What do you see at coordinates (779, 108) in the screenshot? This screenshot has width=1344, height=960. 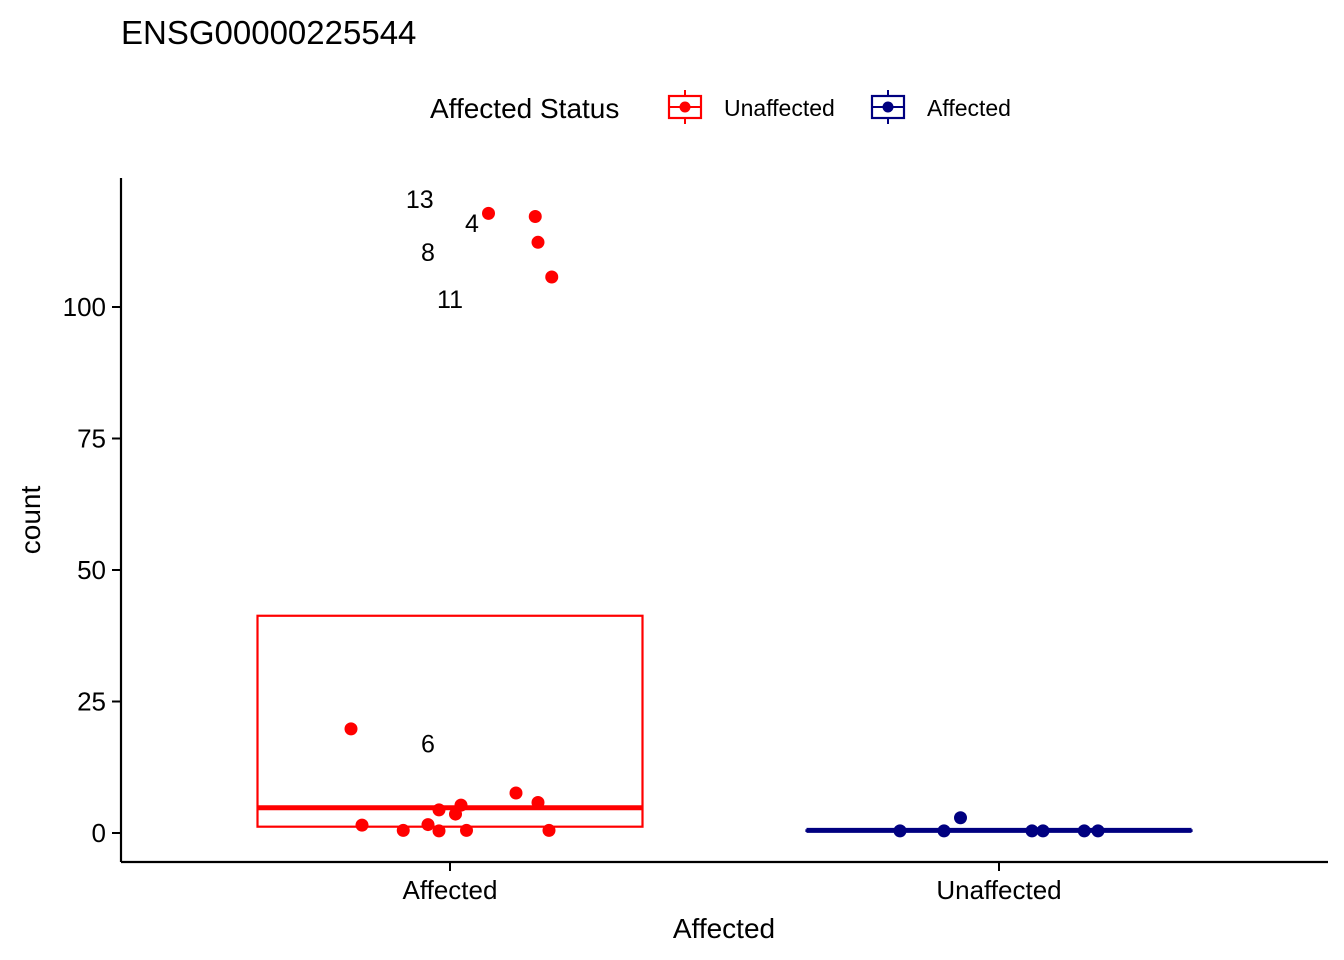 I see `legend-label: Unaffected` at bounding box center [779, 108].